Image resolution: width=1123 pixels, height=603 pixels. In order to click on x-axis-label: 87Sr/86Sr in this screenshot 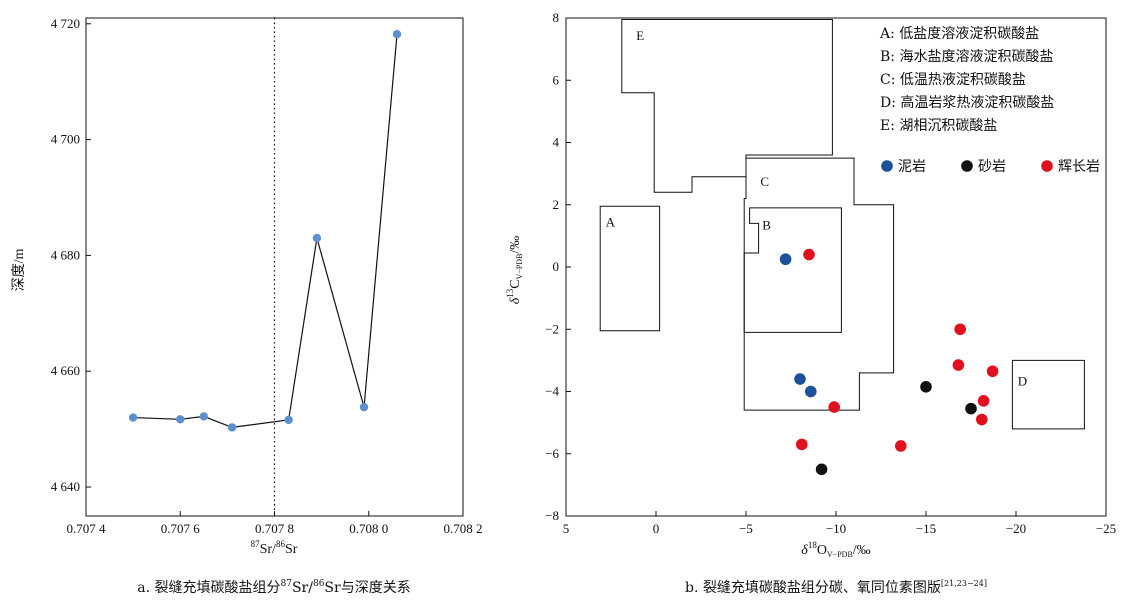, I will do `click(274, 548)`.